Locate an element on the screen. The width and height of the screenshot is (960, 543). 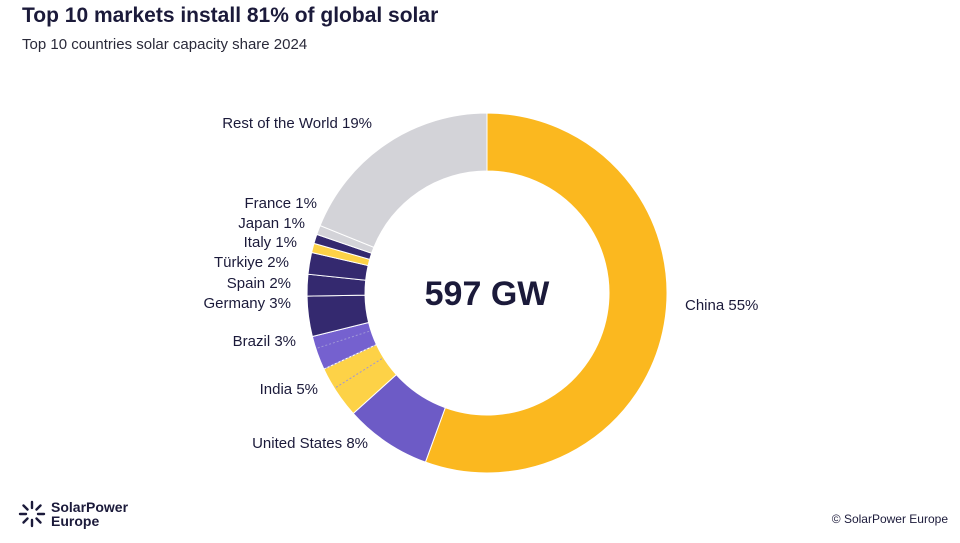
sun-burst-icon is located at coordinates (32, 514).